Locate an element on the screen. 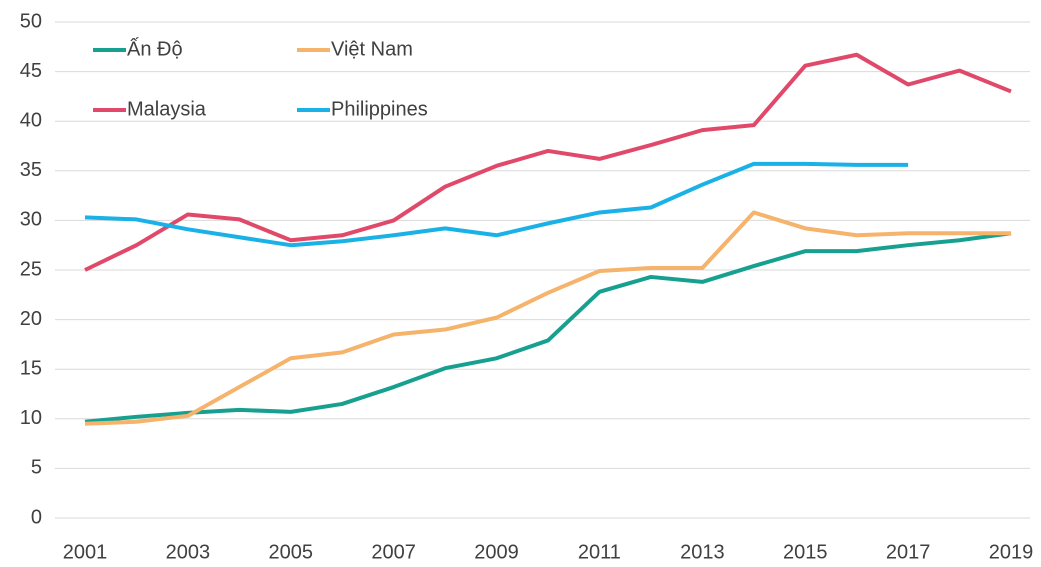 The height and width of the screenshot is (567, 1041). legend-label: Philippines is located at coordinates (379, 109).